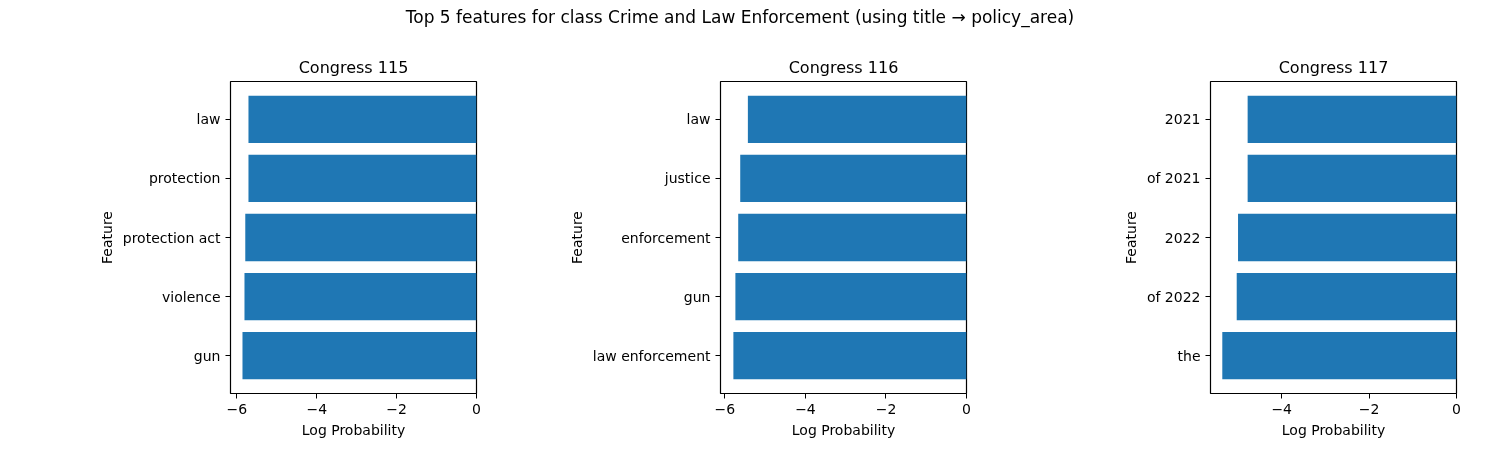  What do you see at coordinates (652, 355) in the screenshot?
I see `y-tick-label: law enforcement` at bounding box center [652, 355].